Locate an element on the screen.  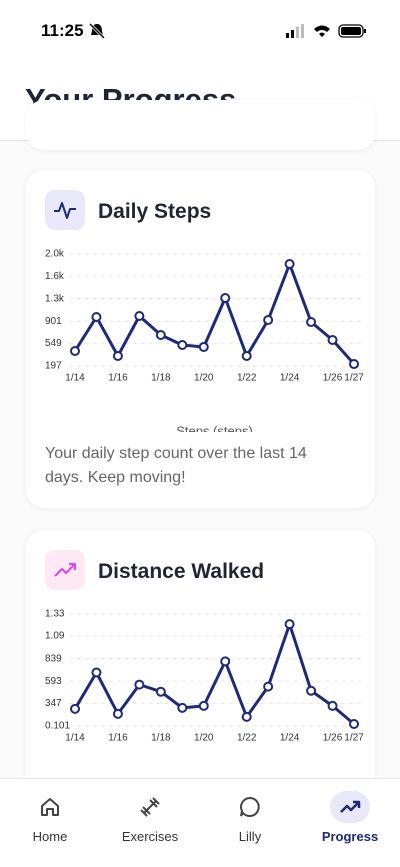
card-partial is located at coordinates (200, 125).